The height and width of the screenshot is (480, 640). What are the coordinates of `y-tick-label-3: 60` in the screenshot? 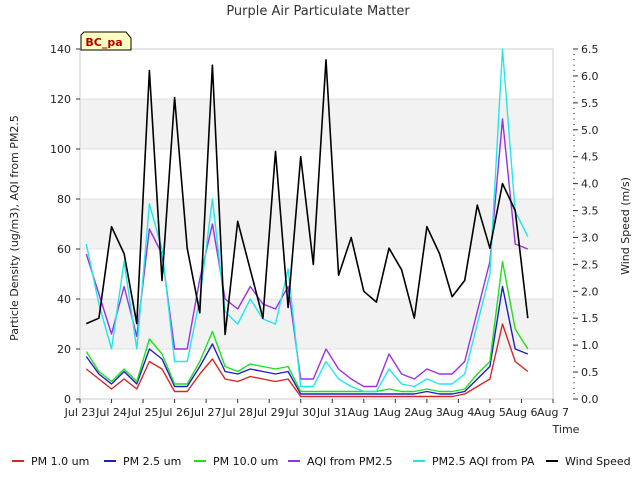 It's located at (64, 249).